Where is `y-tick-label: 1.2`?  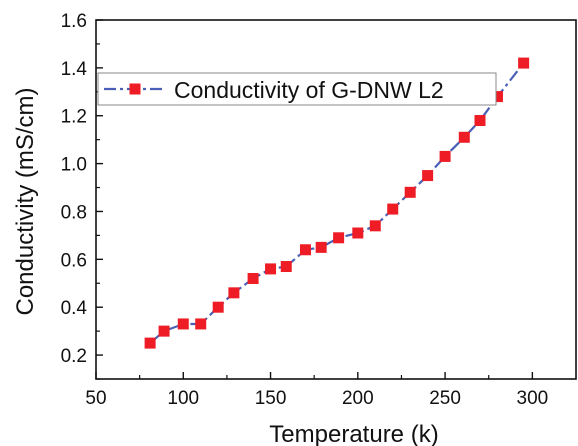 y-tick-label: 1.2 is located at coordinates (74, 117).